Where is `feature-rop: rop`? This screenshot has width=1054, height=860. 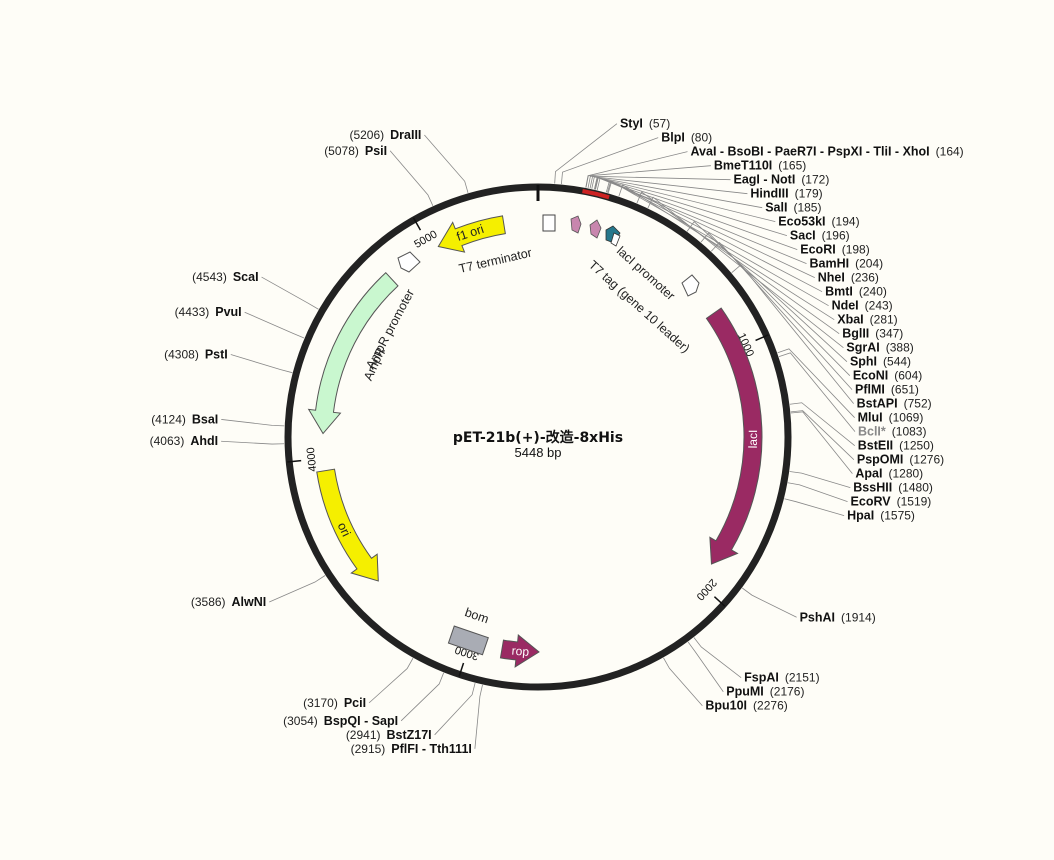 feature-rop: rop is located at coordinates (519, 651).